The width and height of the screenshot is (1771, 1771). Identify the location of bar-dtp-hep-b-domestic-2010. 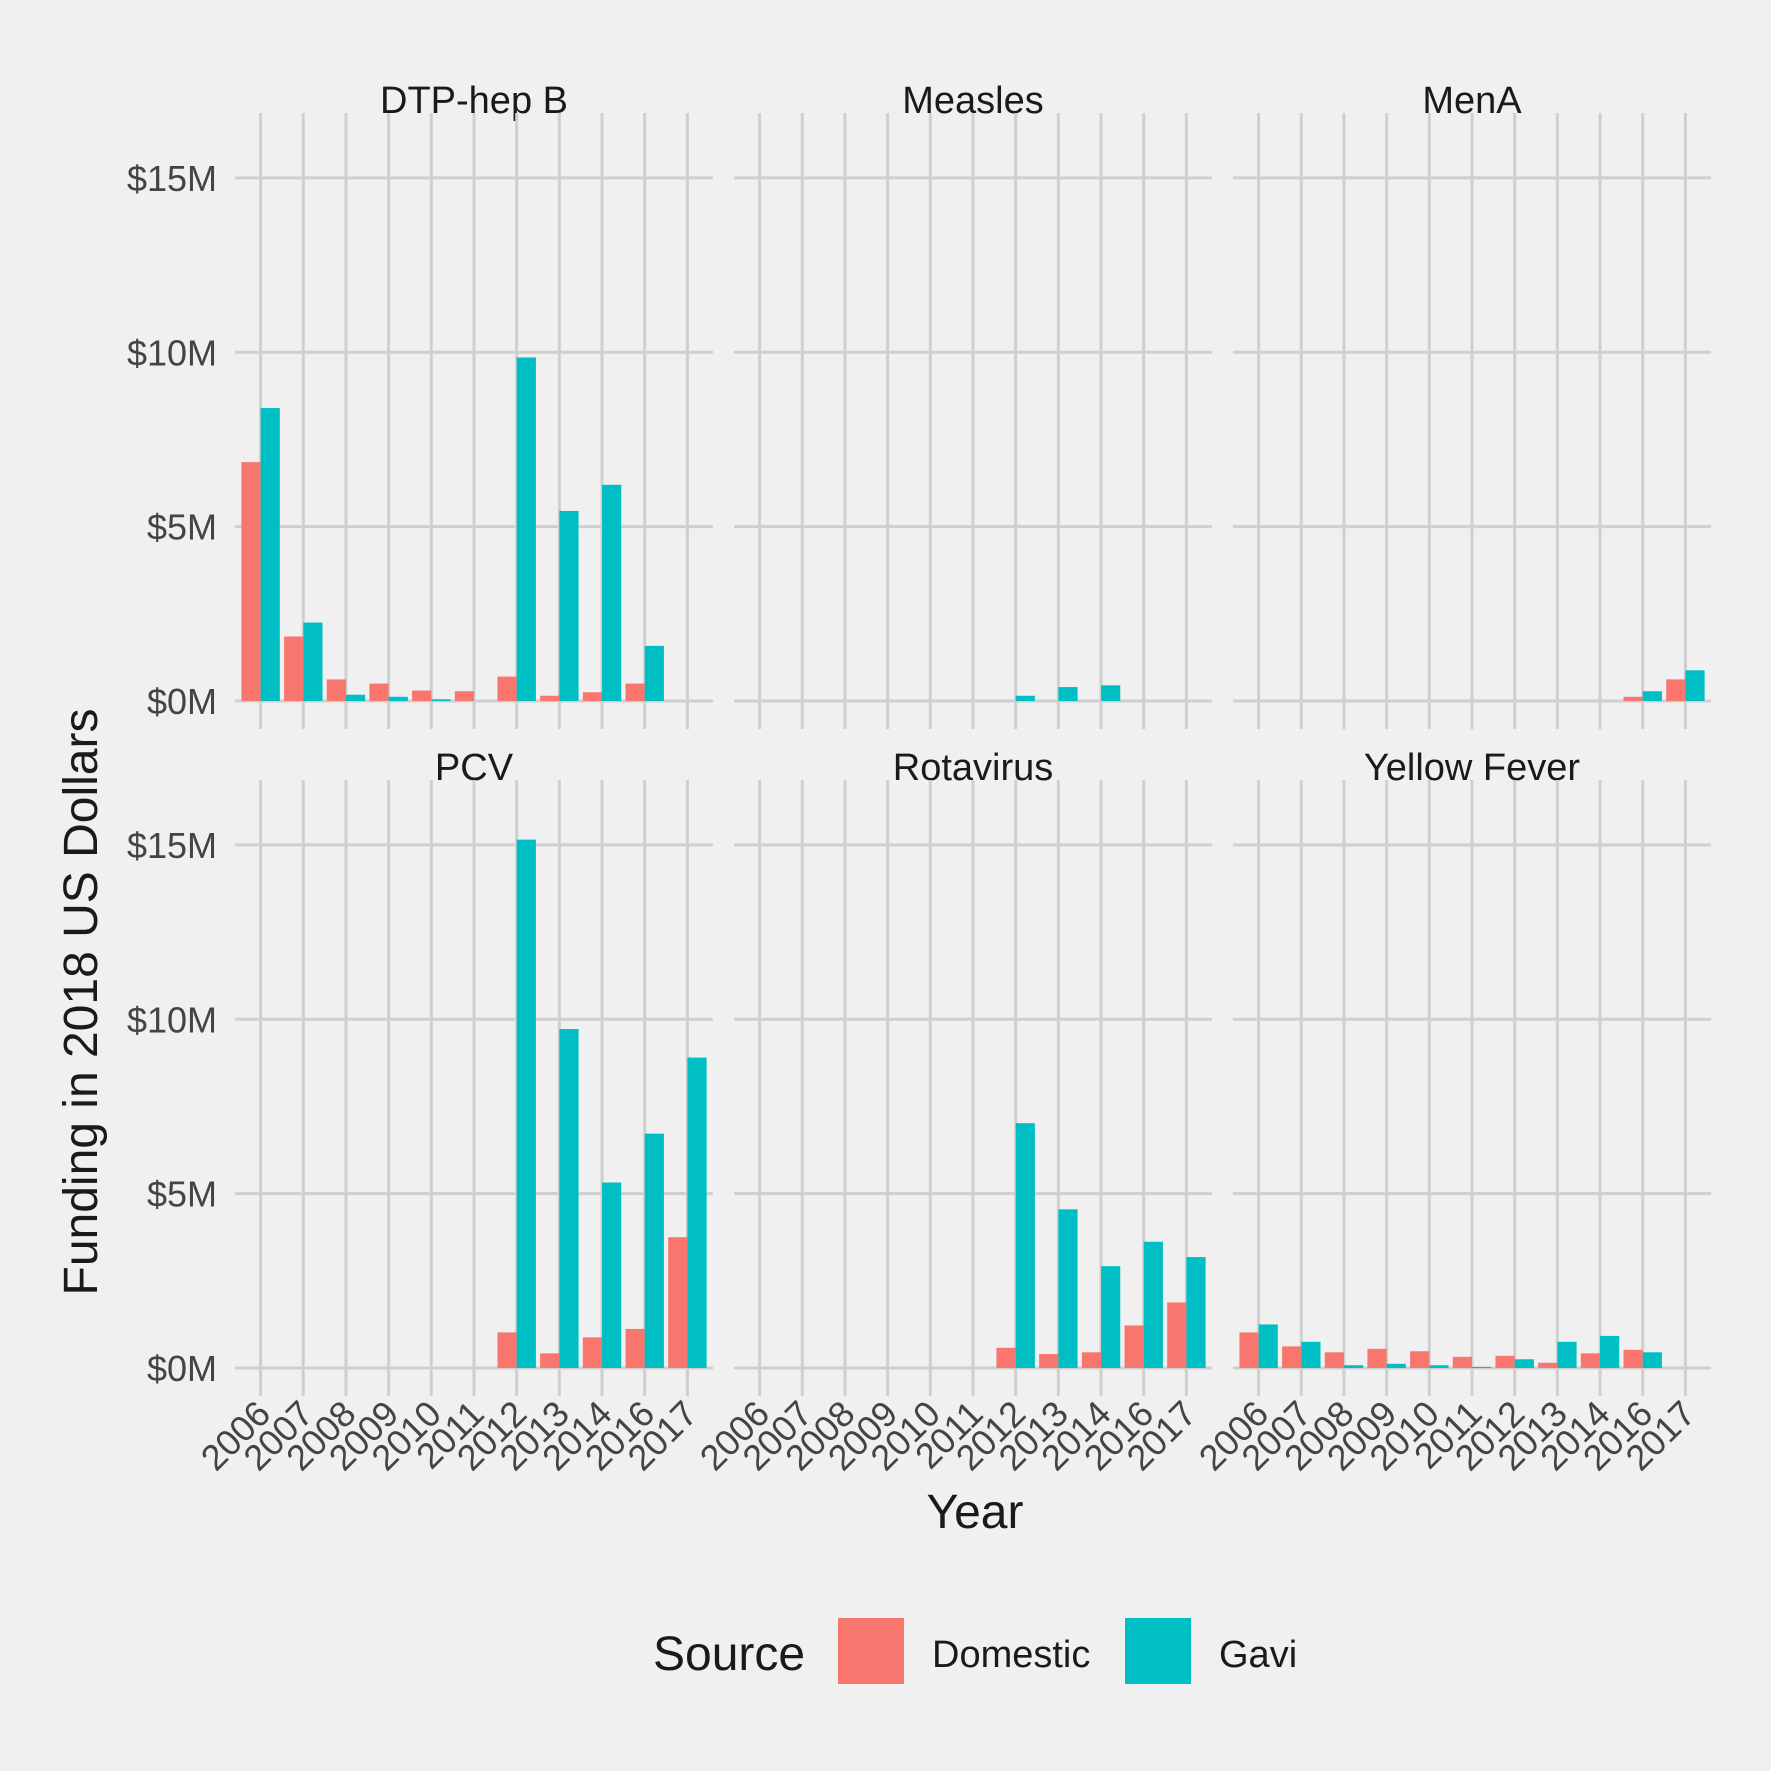
(422, 695).